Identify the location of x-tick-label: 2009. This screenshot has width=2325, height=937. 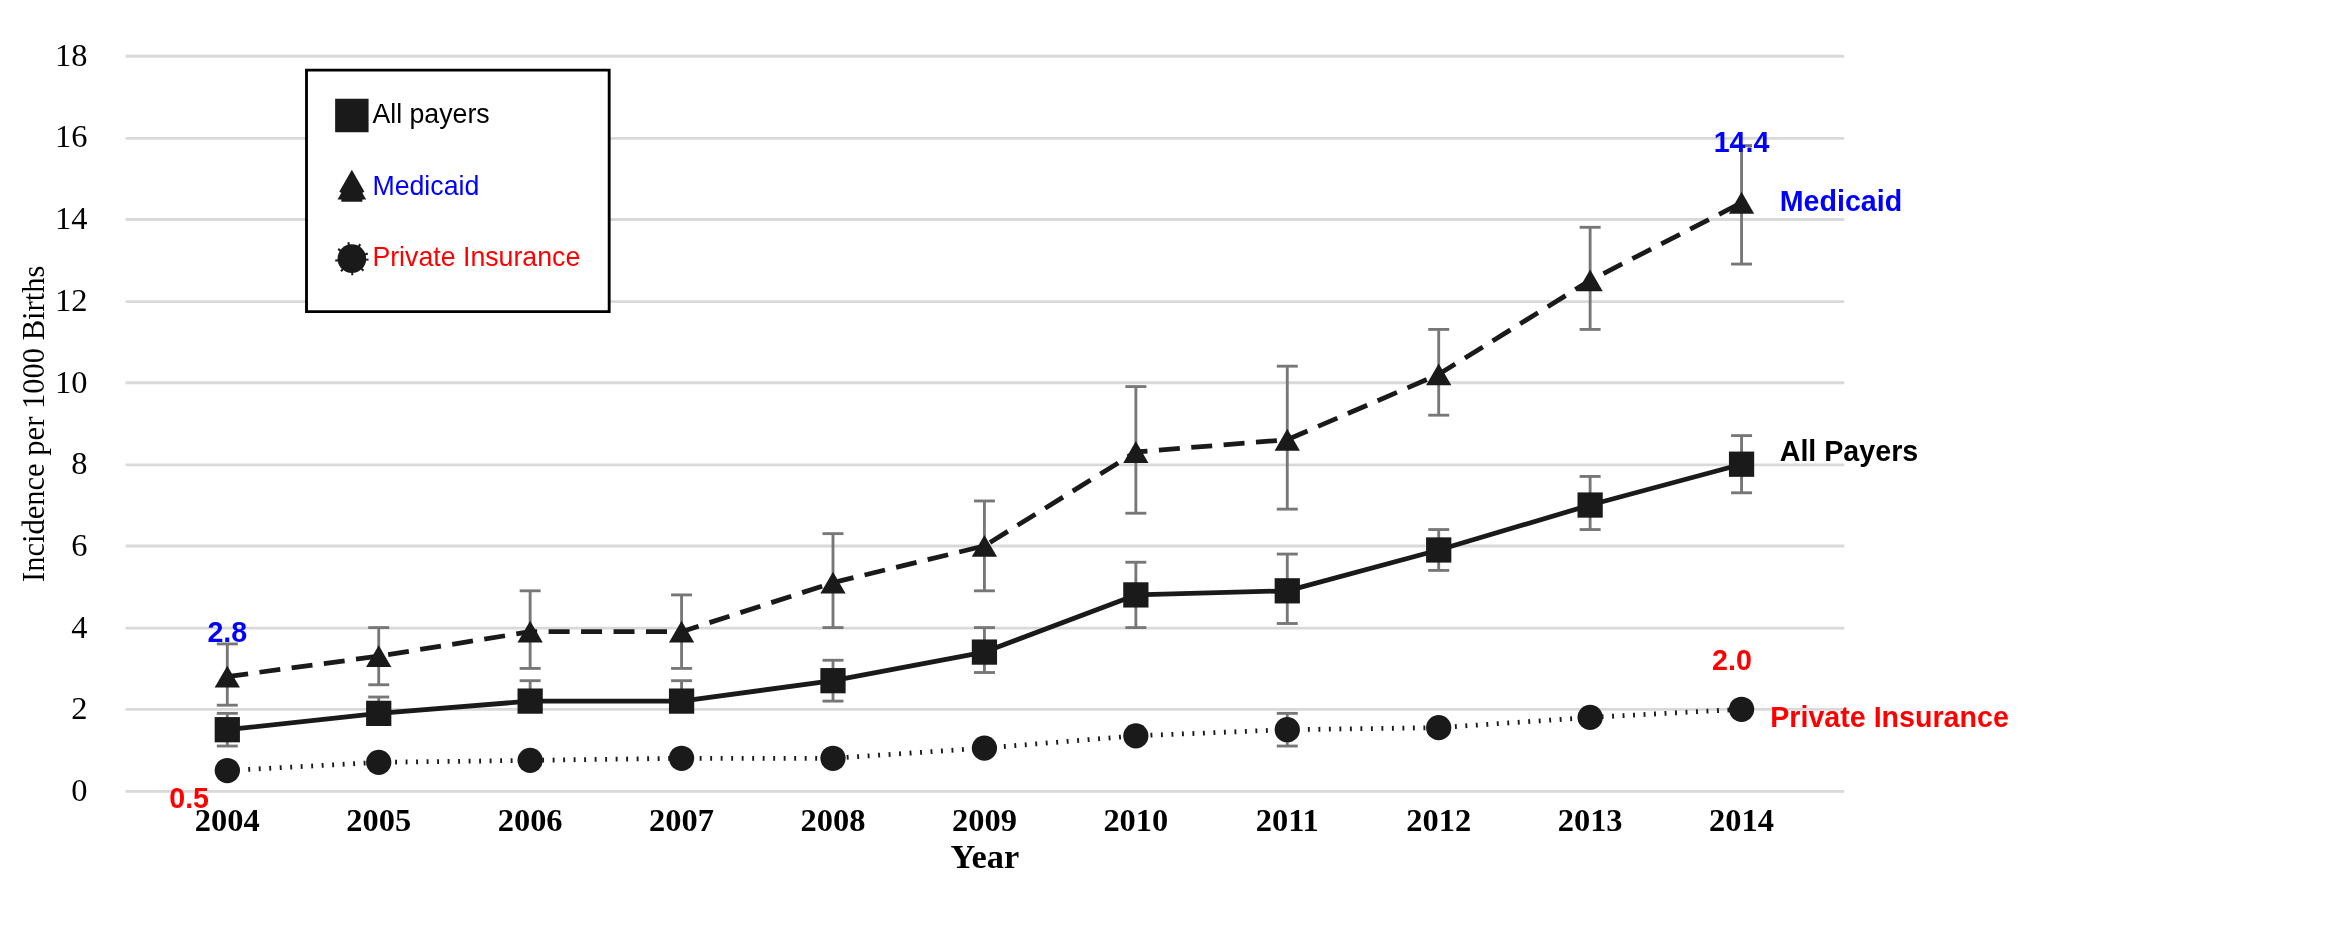
(984, 819).